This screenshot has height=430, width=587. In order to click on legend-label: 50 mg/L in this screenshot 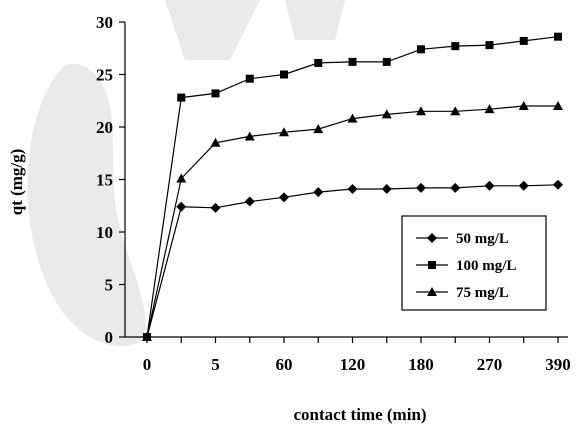, I will do `click(482, 239)`.